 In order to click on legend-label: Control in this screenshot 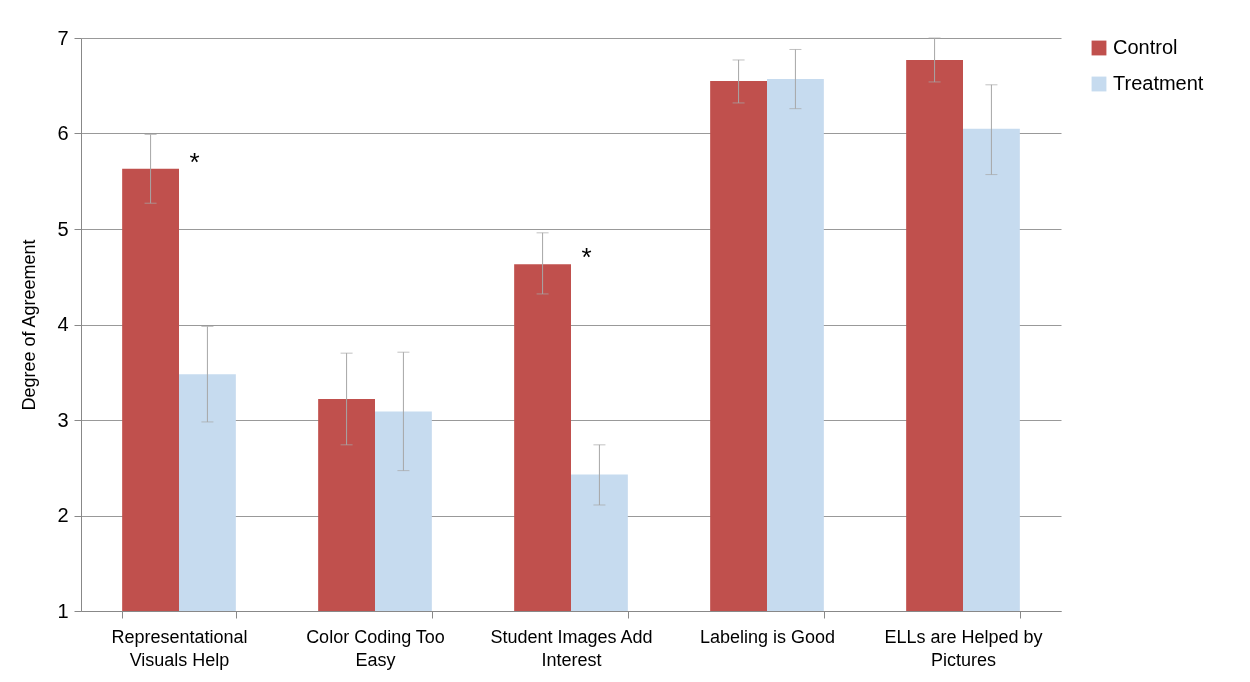, I will do `click(1145, 47)`.